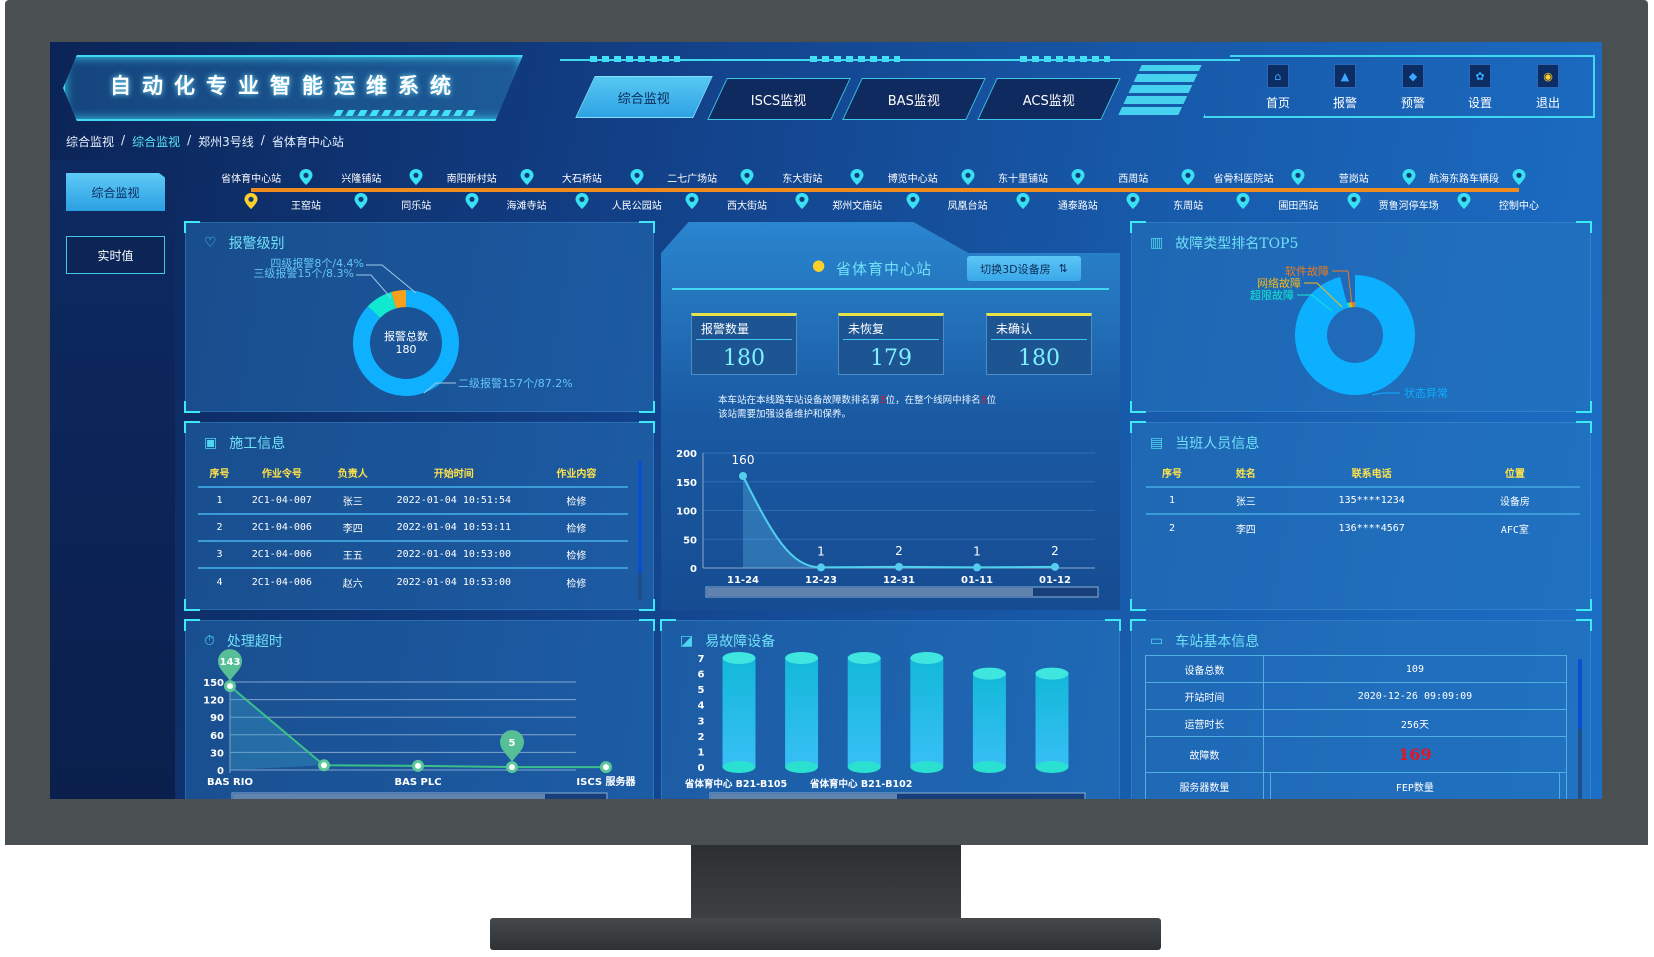  What do you see at coordinates (1480, 87) in the screenshot?
I see `nav-gear: ✿ 设置` at bounding box center [1480, 87].